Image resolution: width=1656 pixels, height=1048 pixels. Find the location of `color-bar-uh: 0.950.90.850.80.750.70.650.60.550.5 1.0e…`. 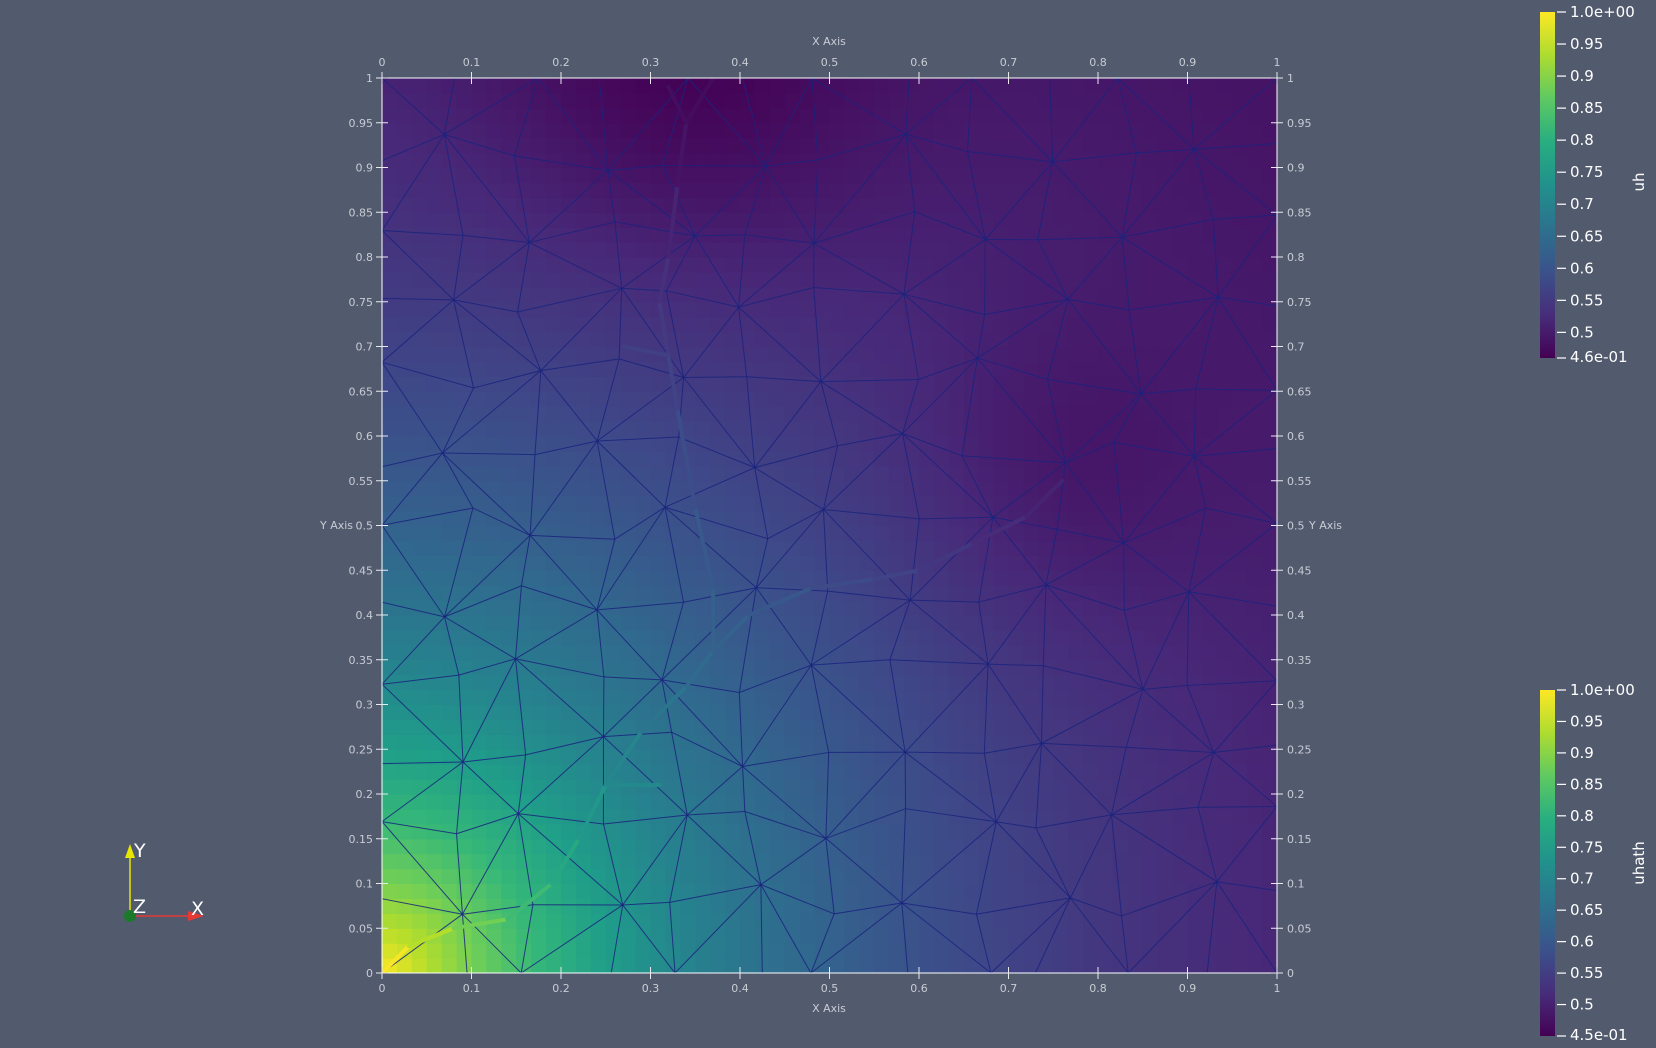

color-bar-uh: 0.950.90.850.80.750.70.650.60.550.5 1.0e… is located at coordinates (1594, 184).